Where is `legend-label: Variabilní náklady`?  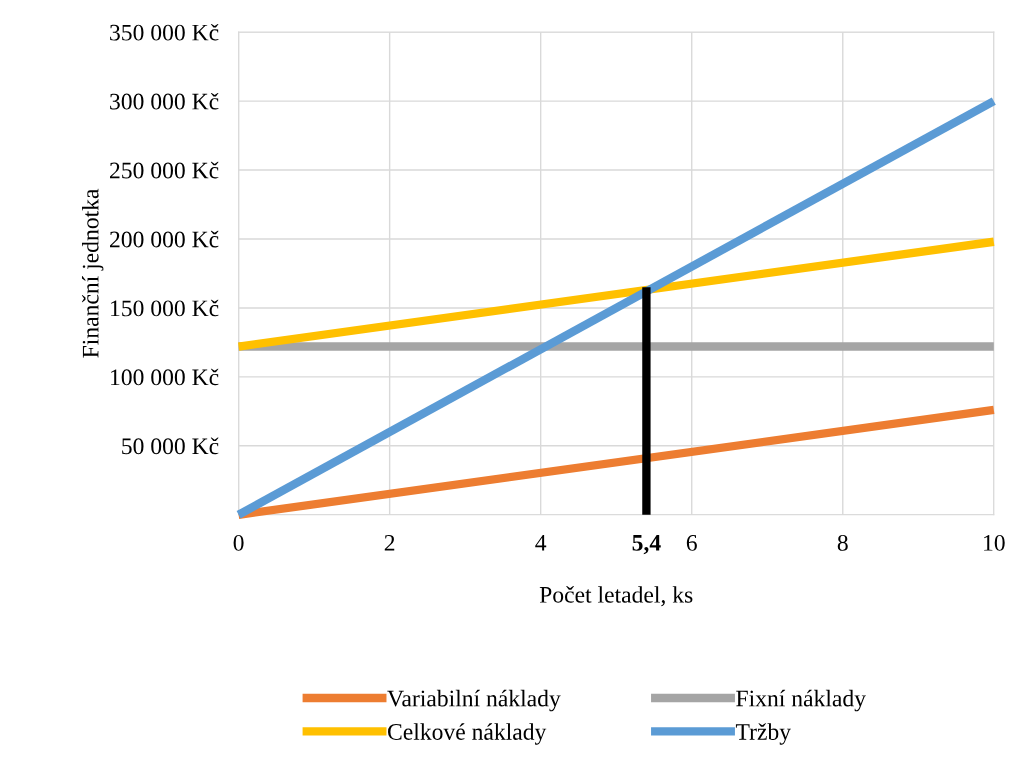
legend-label: Variabilní náklady is located at coordinates (474, 700).